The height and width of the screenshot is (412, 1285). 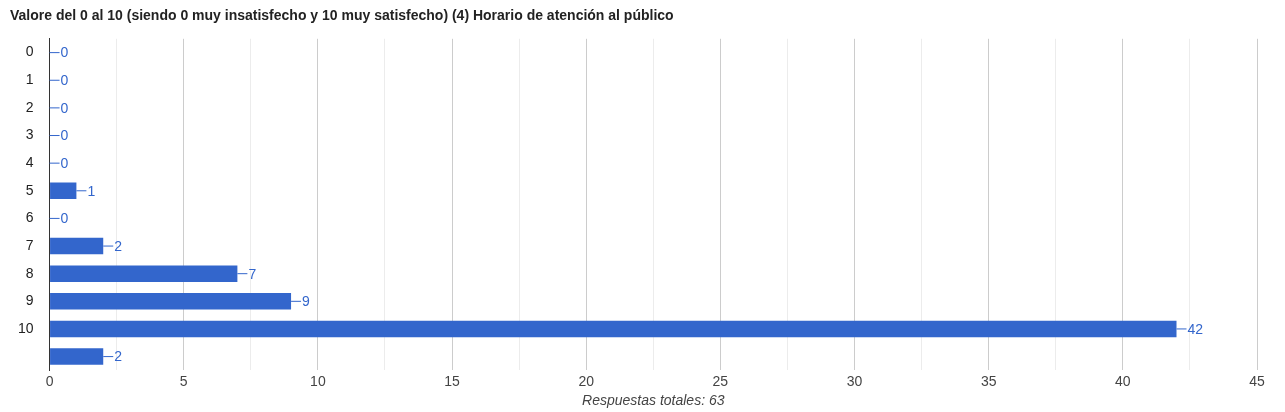 I want to click on data-label: 9, so click(x=306, y=301).